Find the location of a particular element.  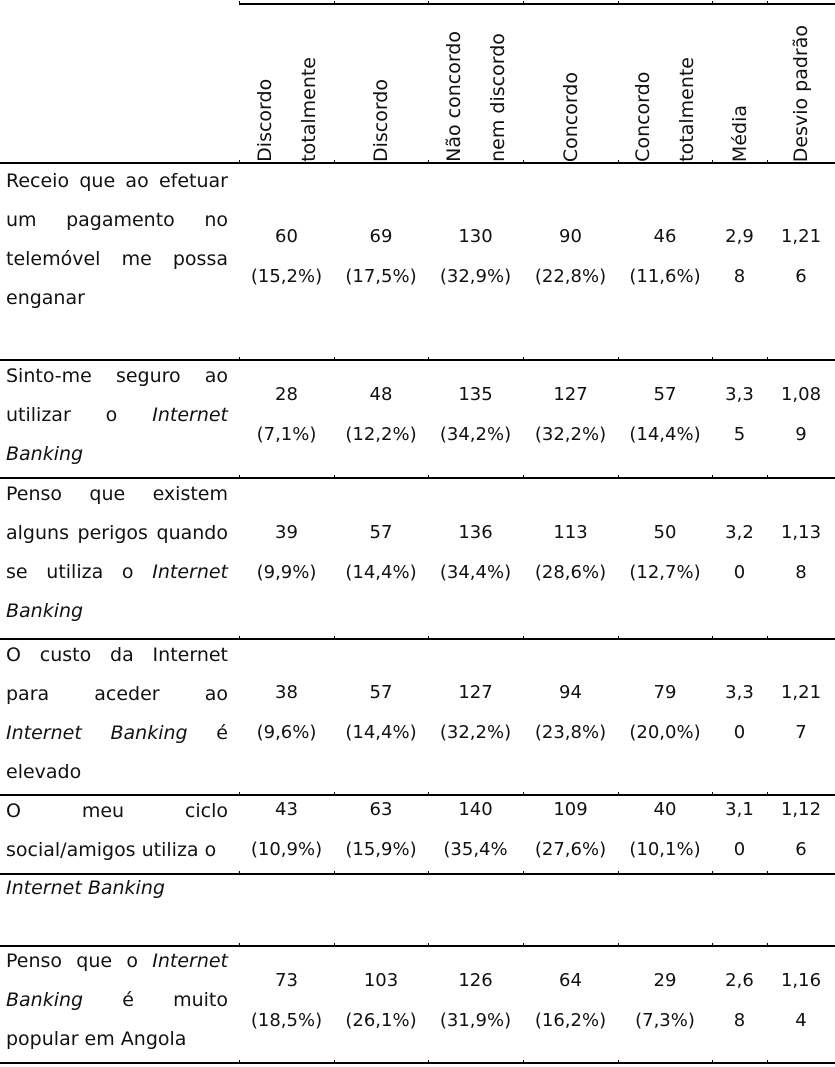

column-header-label: Média is located at coordinates (739, 133).